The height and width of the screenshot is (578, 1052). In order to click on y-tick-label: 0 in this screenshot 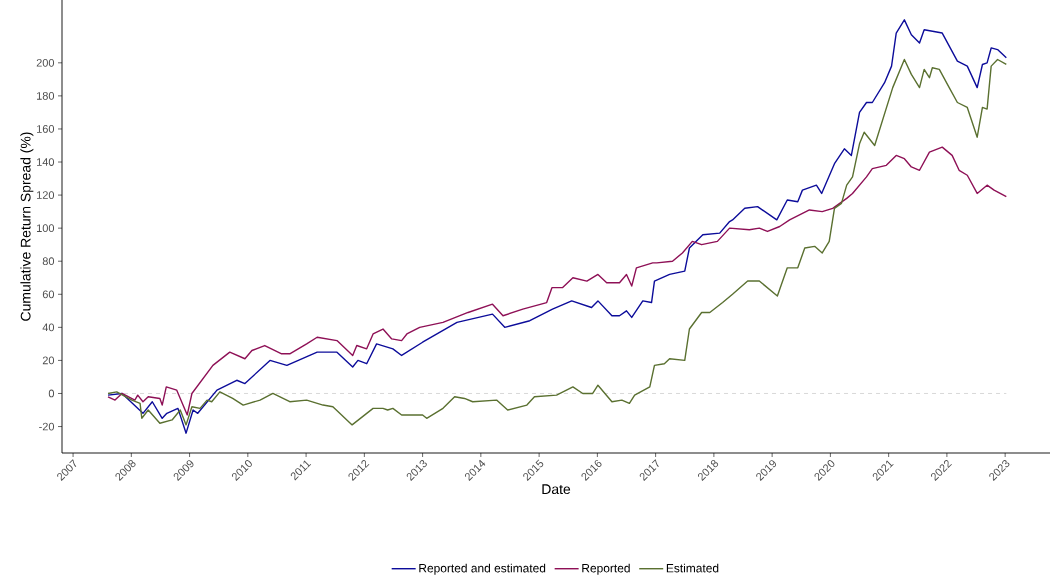, I will do `click(51, 393)`.